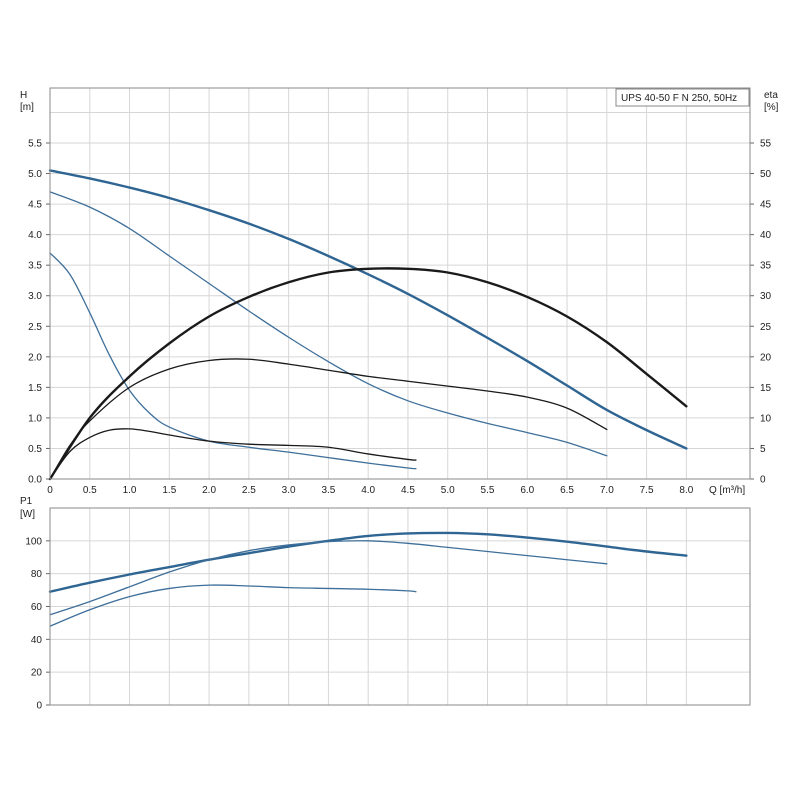  I want to click on x-tick-label: 7.0, so click(607, 490).